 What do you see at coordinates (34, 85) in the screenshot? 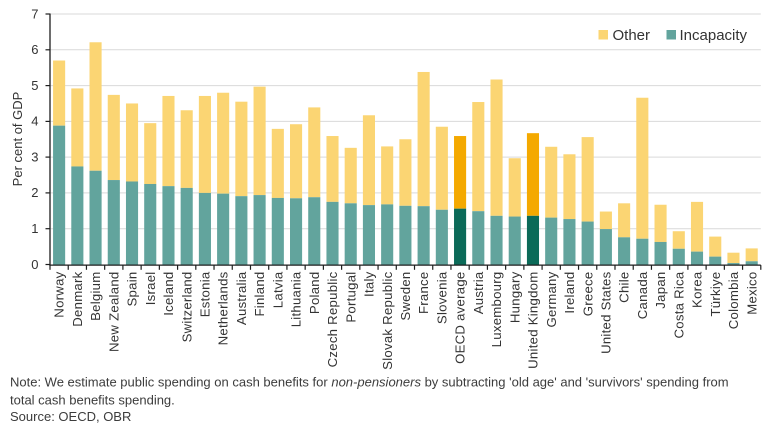
I see `svg-text: 5` at bounding box center [34, 85].